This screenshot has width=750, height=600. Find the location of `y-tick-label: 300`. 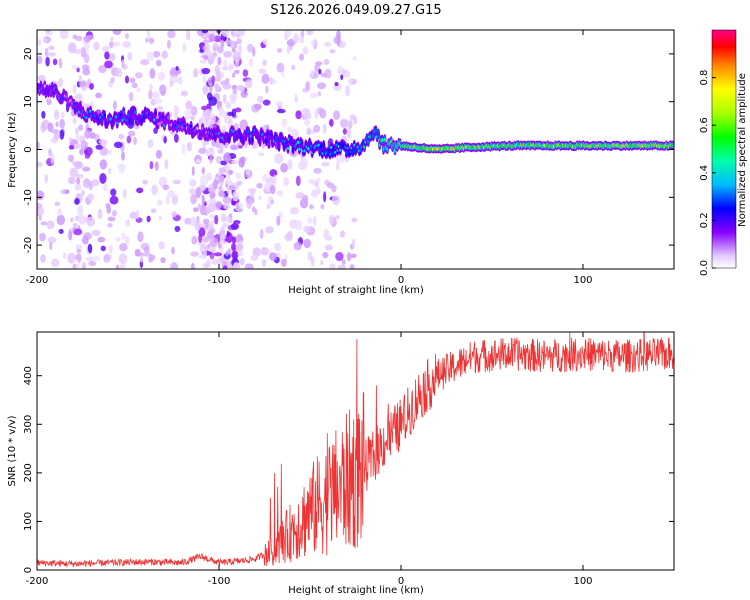

y-tick-label: 300 is located at coordinates (28, 424).